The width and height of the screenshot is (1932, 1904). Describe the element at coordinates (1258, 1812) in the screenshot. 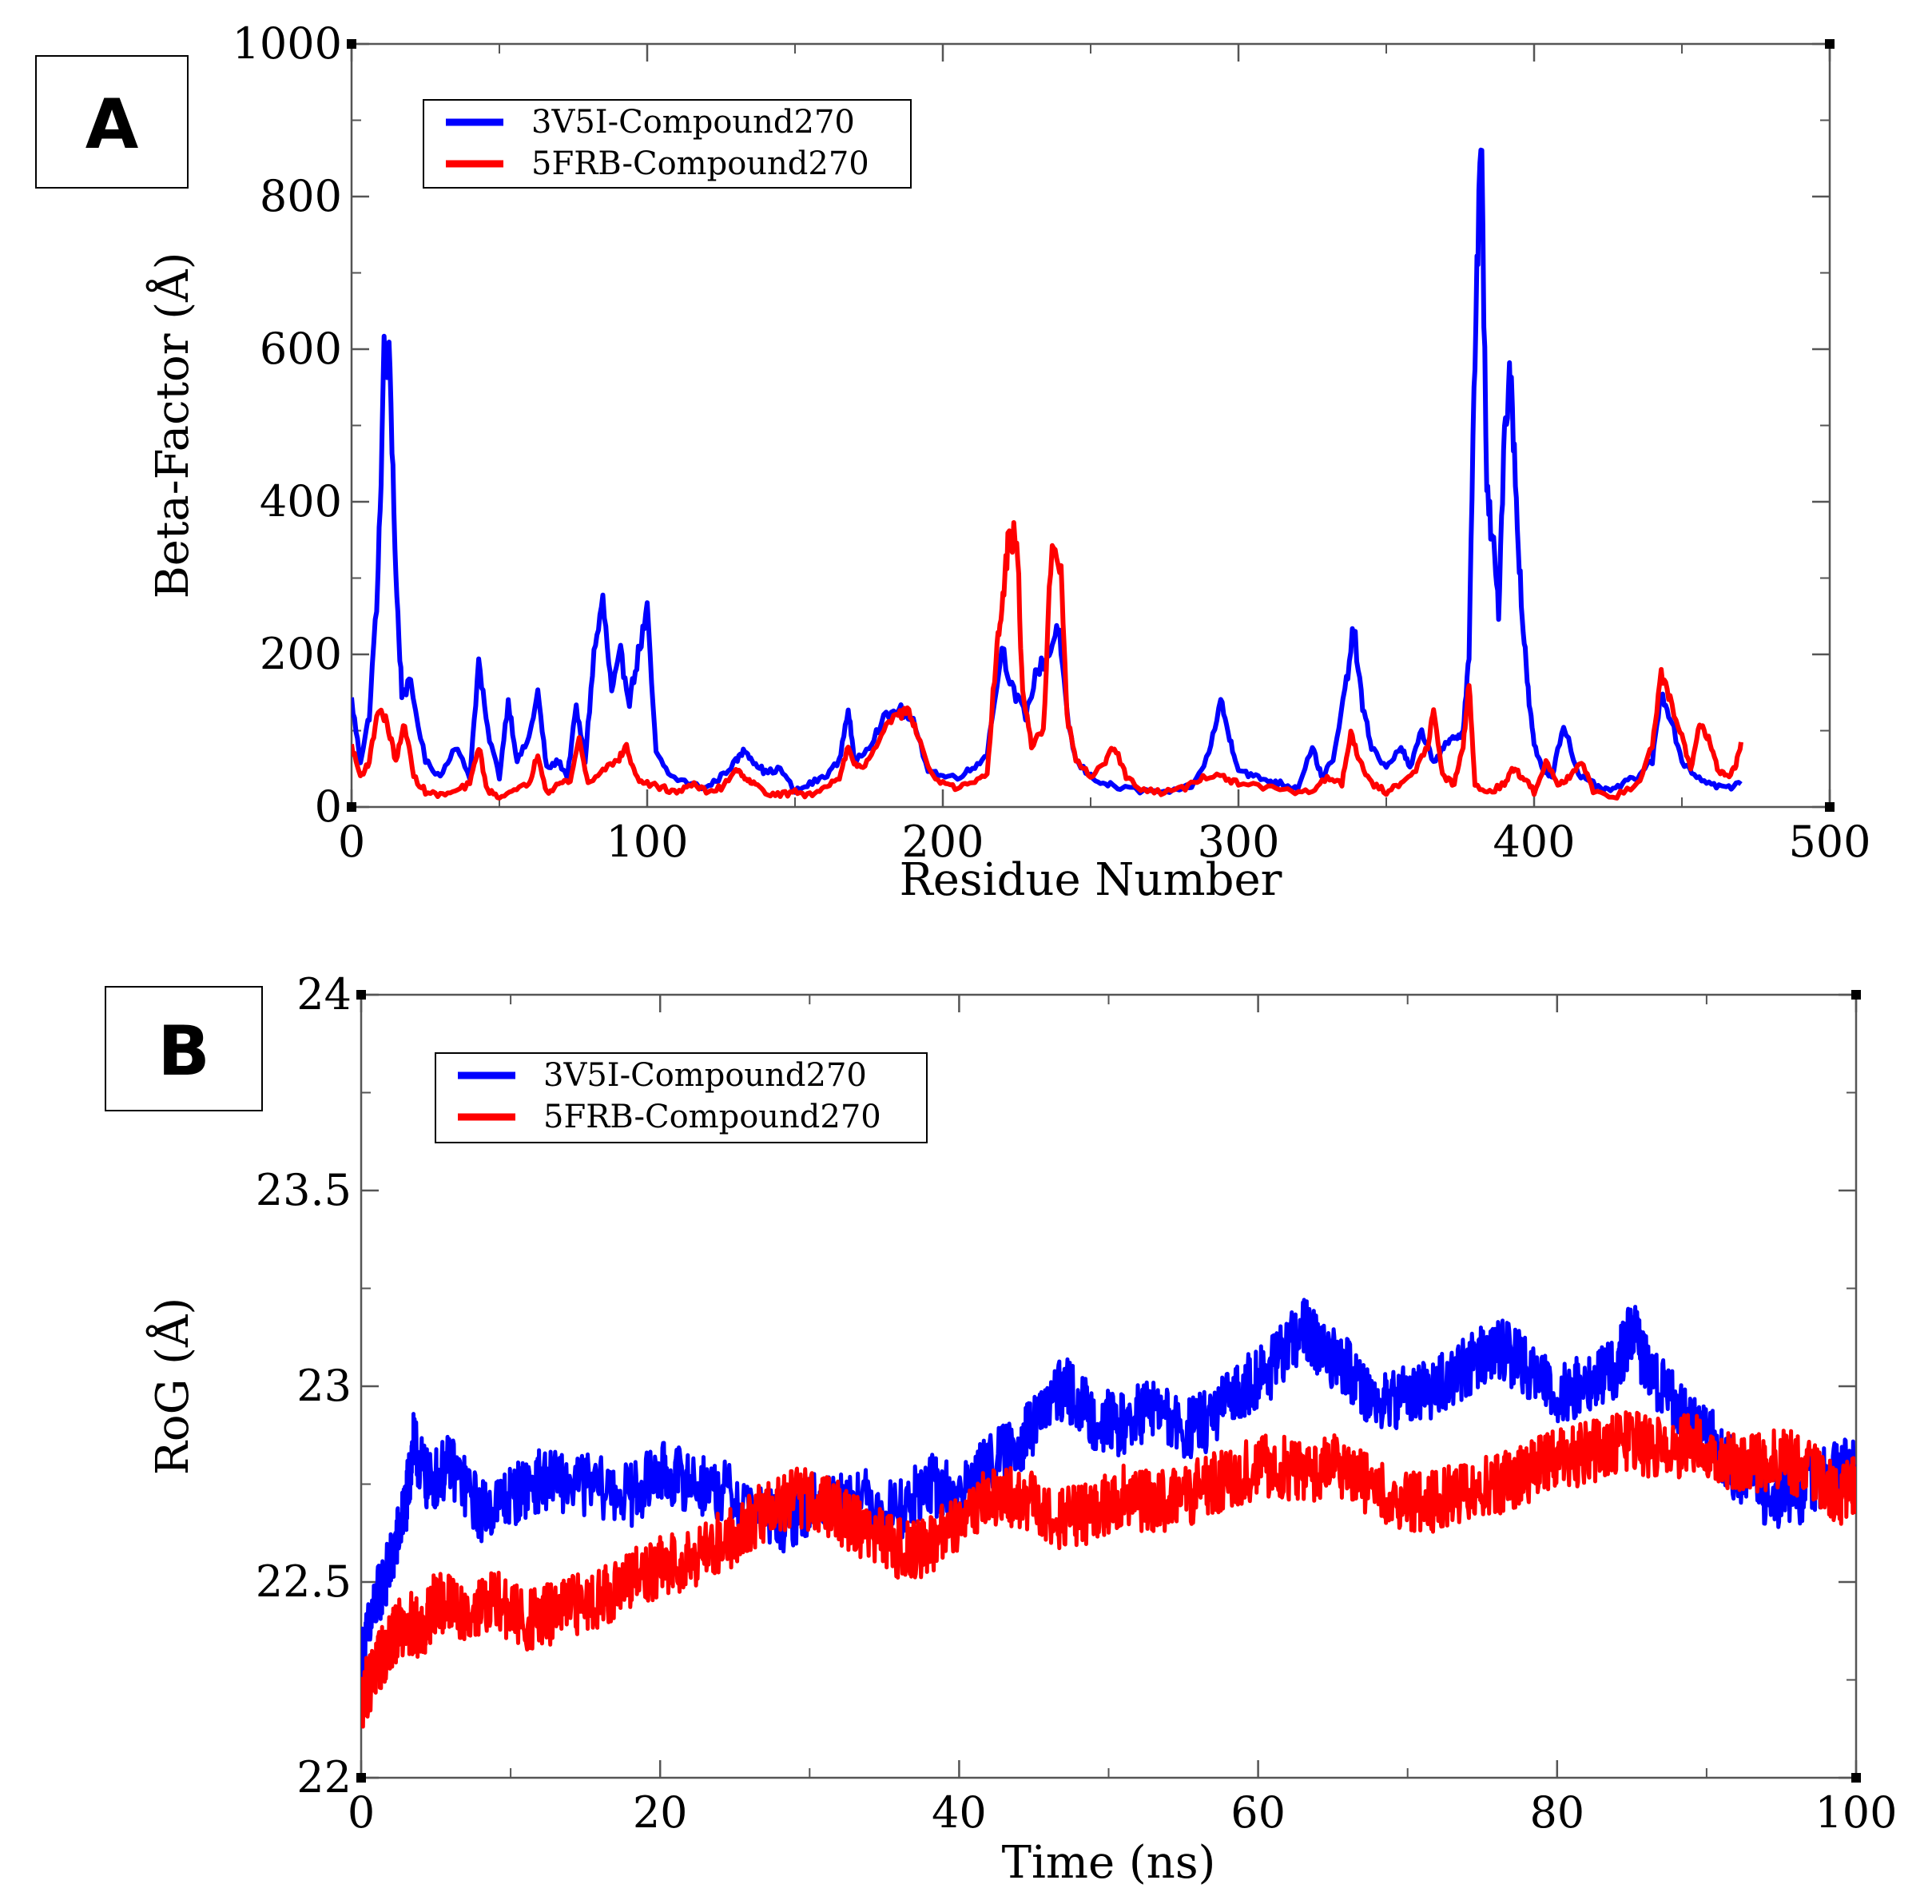

I see `chart-b-x-tick-label: 60` at that location.